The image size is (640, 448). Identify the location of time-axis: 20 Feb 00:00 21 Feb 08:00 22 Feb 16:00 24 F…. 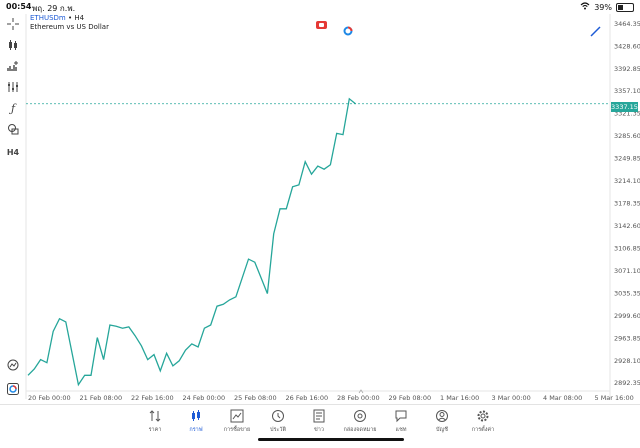
(331, 398).